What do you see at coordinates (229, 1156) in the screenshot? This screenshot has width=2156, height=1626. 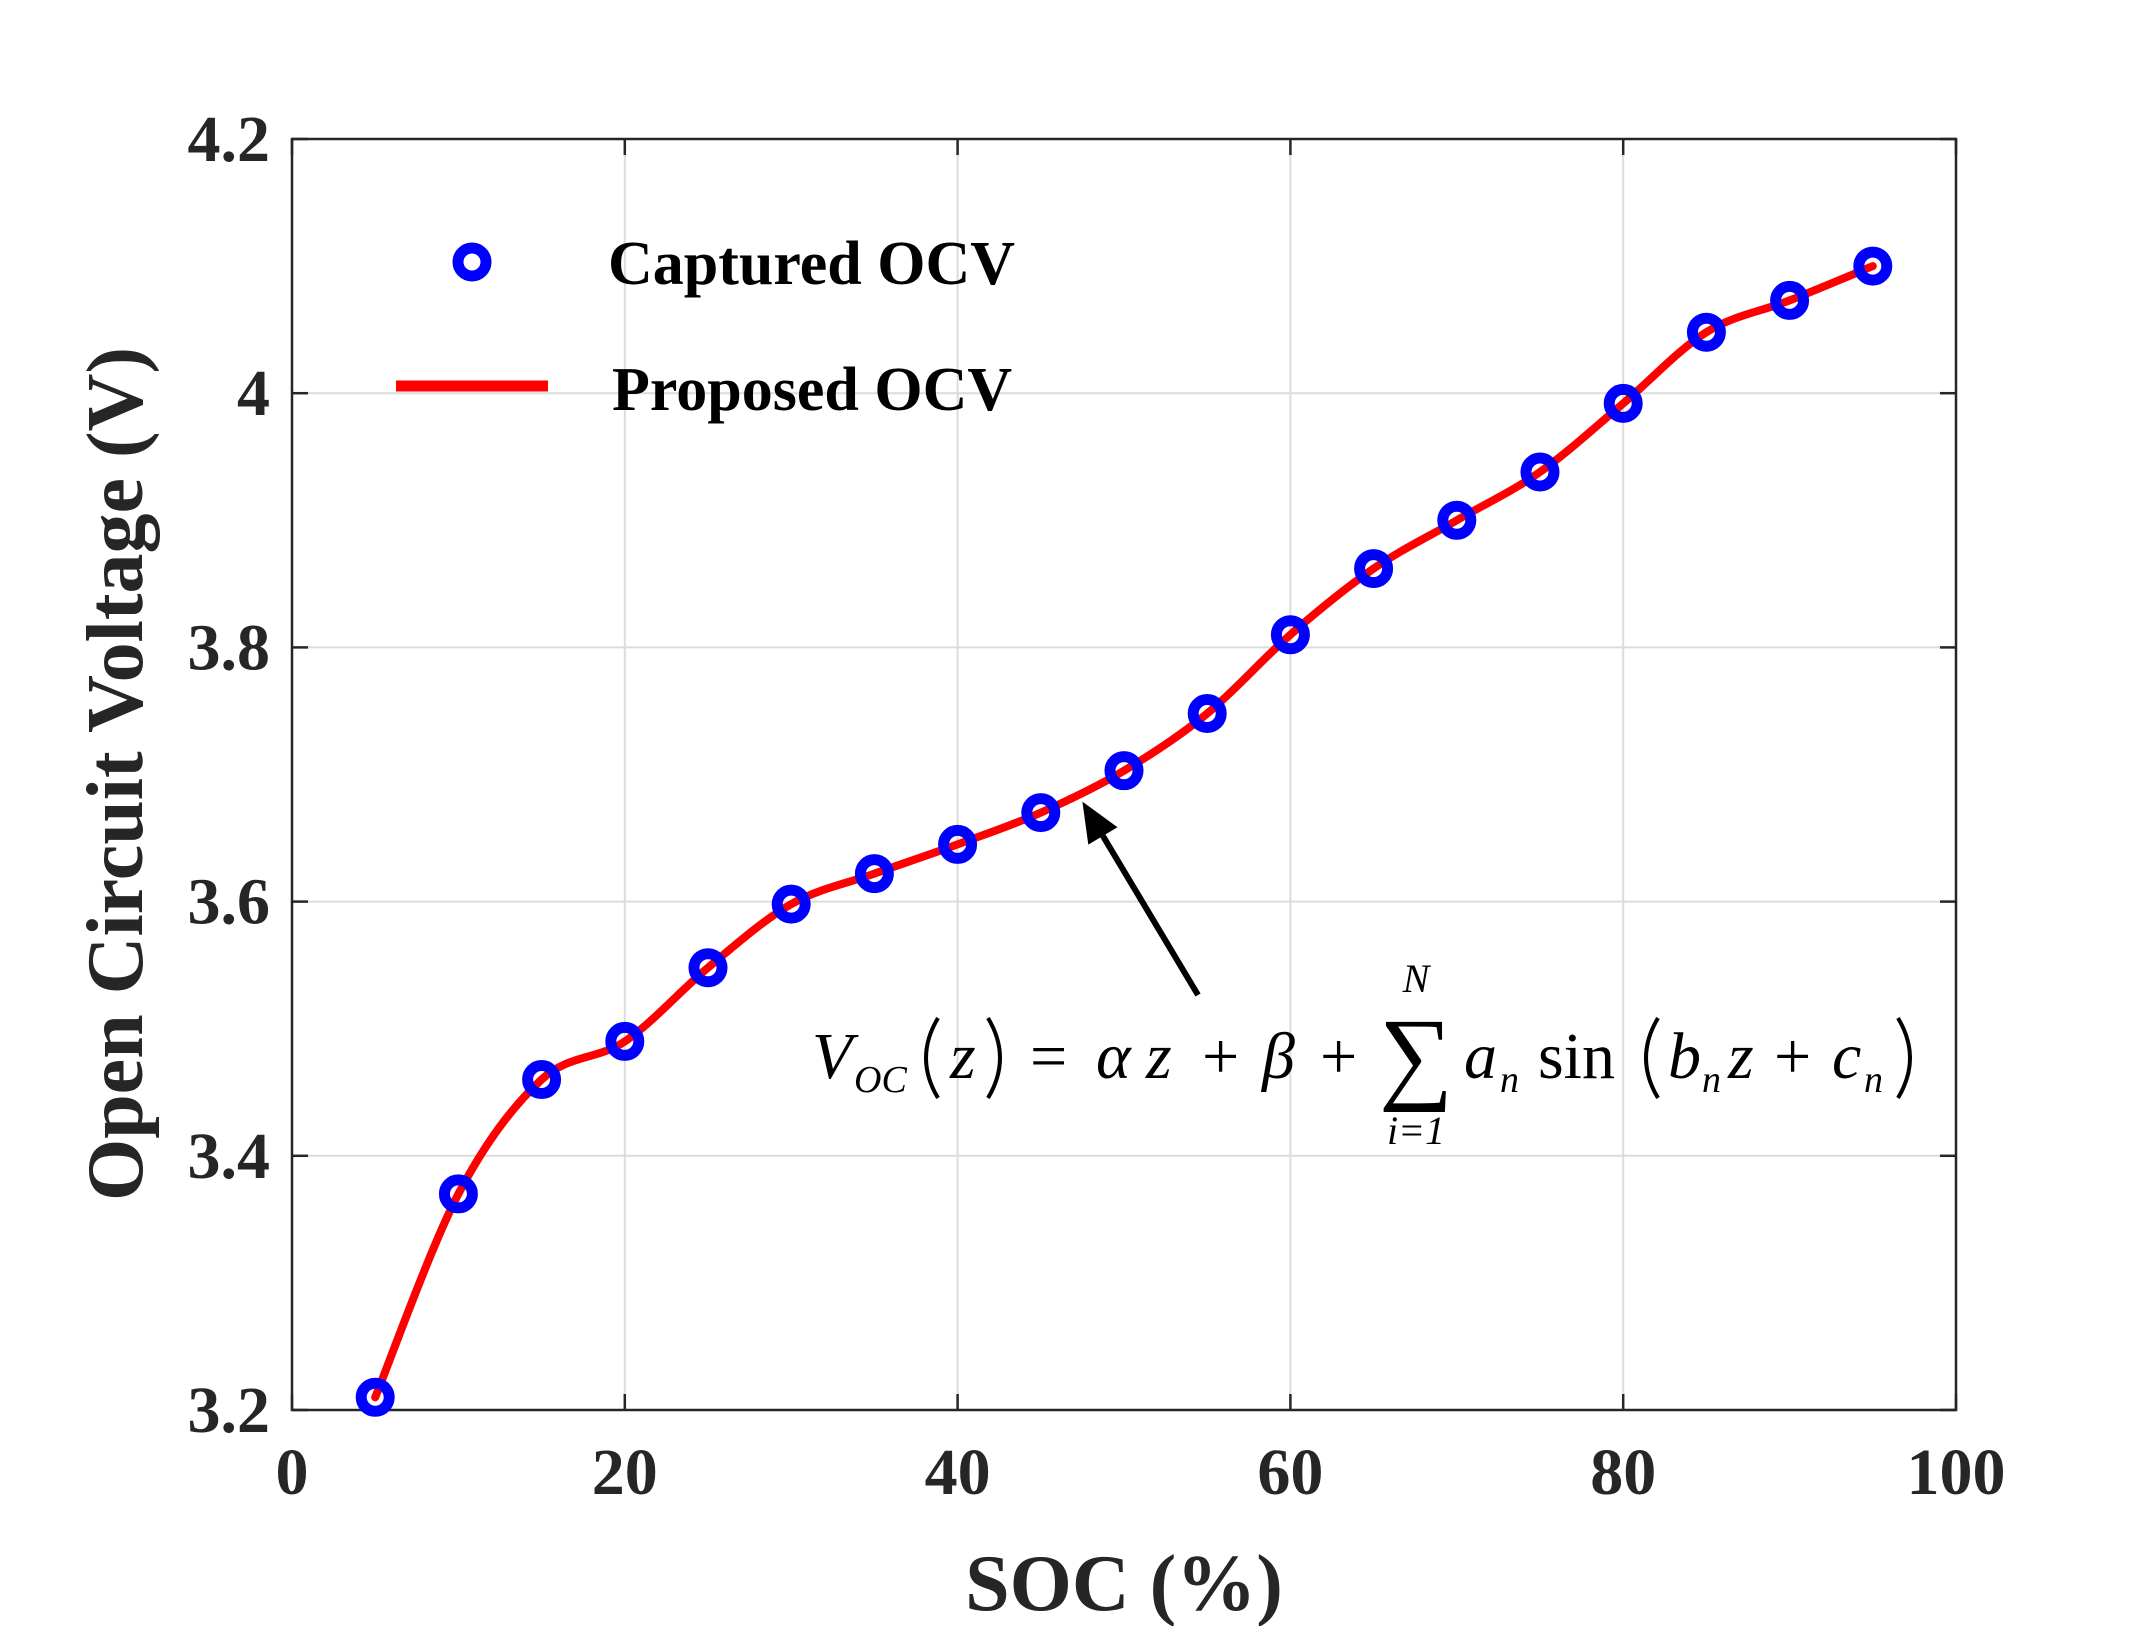 I see `y-tick-label: 3.4` at bounding box center [229, 1156].